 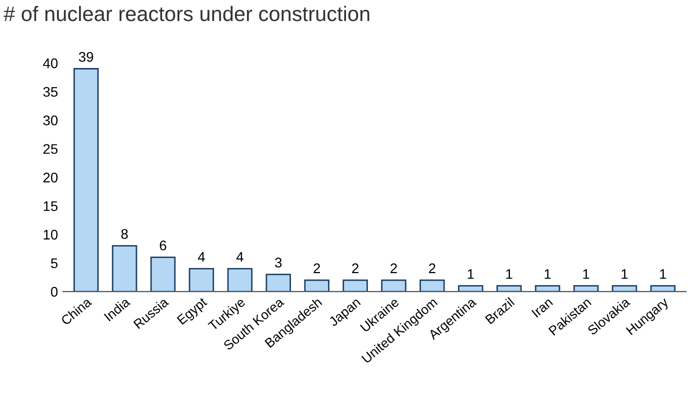 I want to click on data-label: 8, so click(x=124, y=234).